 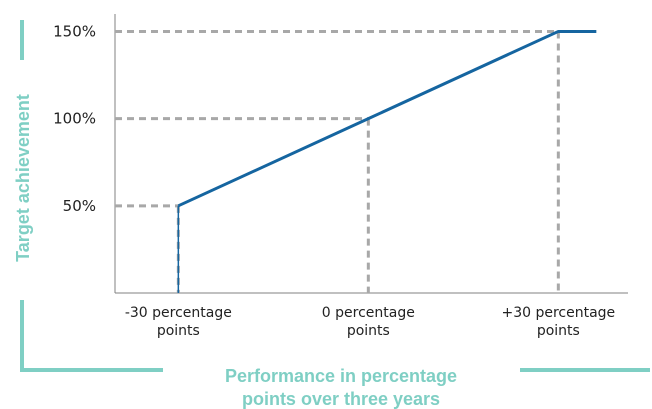 I want to click on y-tick-labels: 50% 100% 150%, so click(x=74, y=118).